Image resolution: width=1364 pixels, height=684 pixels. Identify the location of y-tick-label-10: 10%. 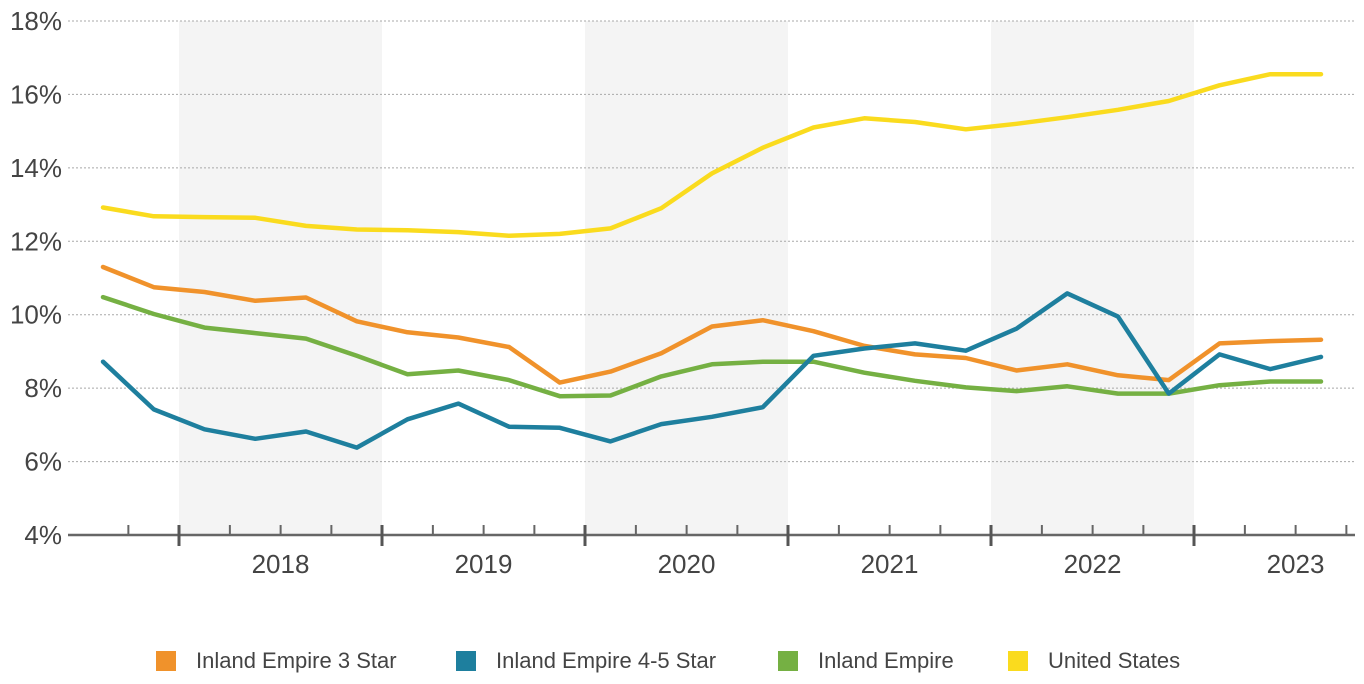
(36, 315).